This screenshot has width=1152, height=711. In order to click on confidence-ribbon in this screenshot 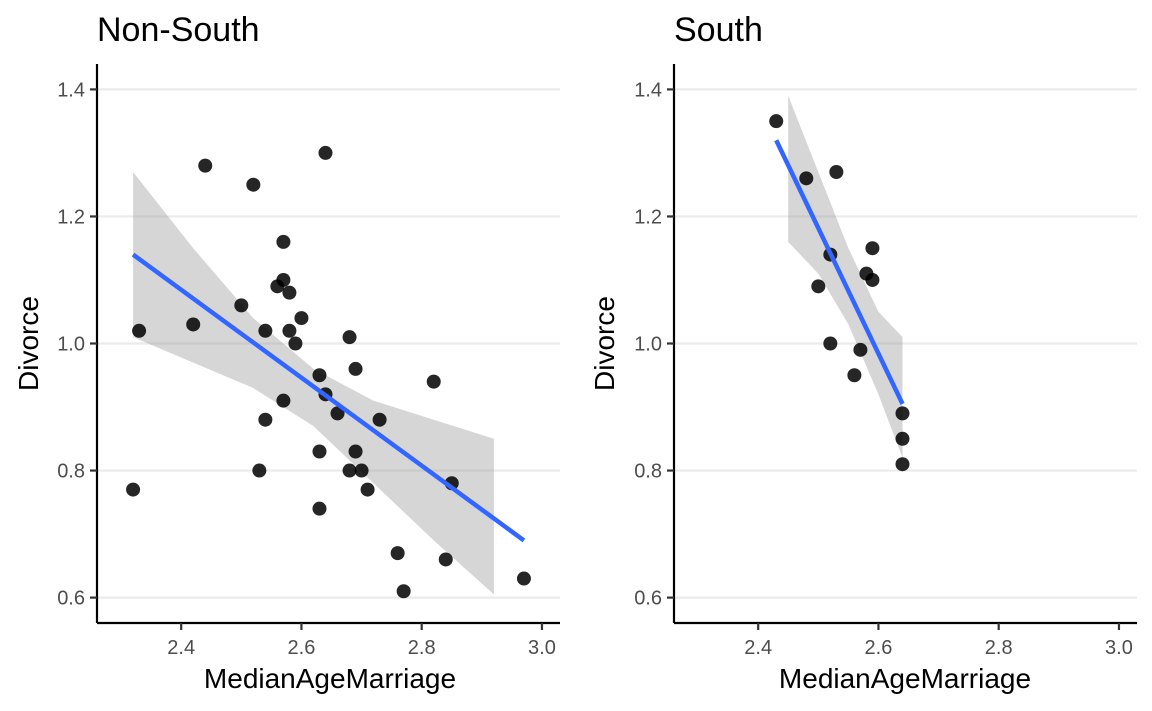, I will do `click(845, 276)`.